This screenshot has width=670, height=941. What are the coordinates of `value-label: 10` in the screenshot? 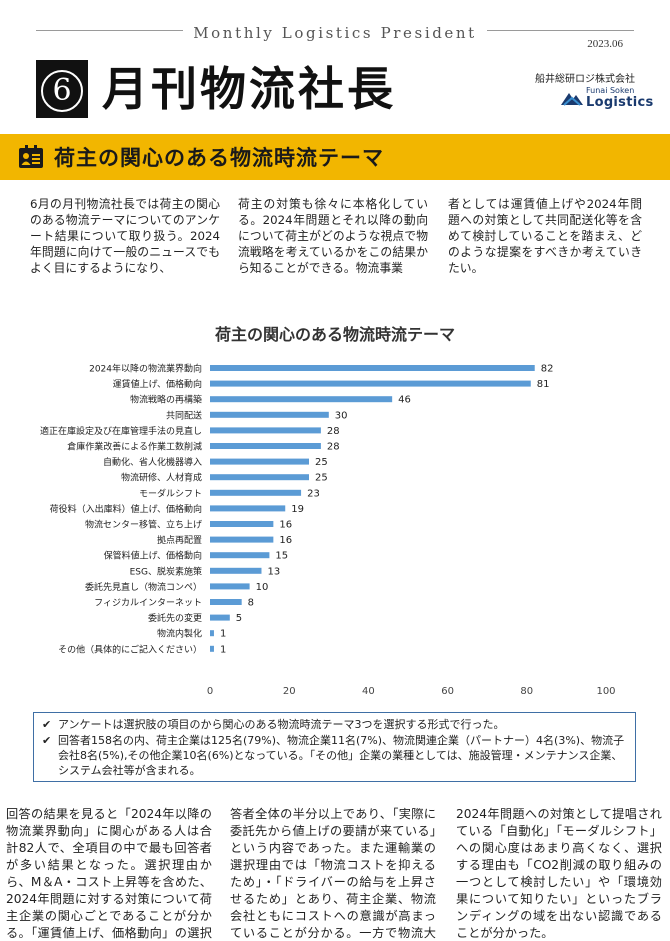 It's located at (262, 587).